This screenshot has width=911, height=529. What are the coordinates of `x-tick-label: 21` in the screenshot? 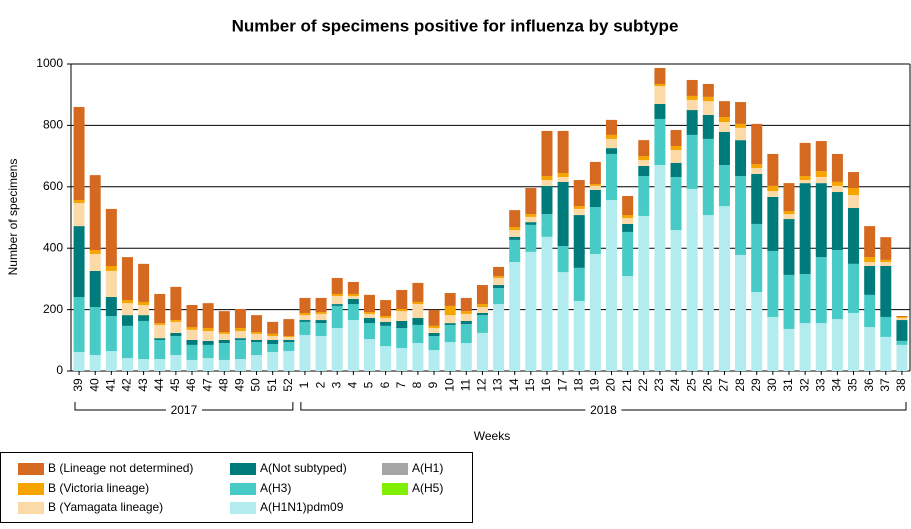 It's located at (627, 385).